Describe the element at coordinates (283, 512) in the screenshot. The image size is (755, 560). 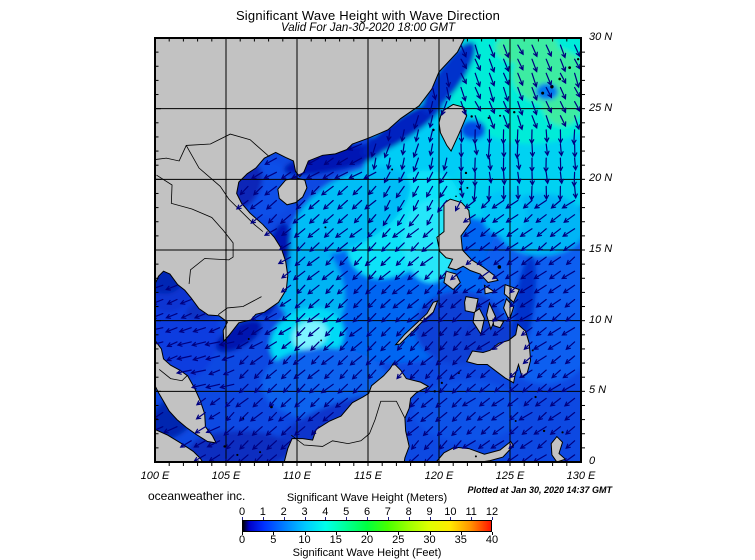
I see `meters-scale-value: 2` at that location.